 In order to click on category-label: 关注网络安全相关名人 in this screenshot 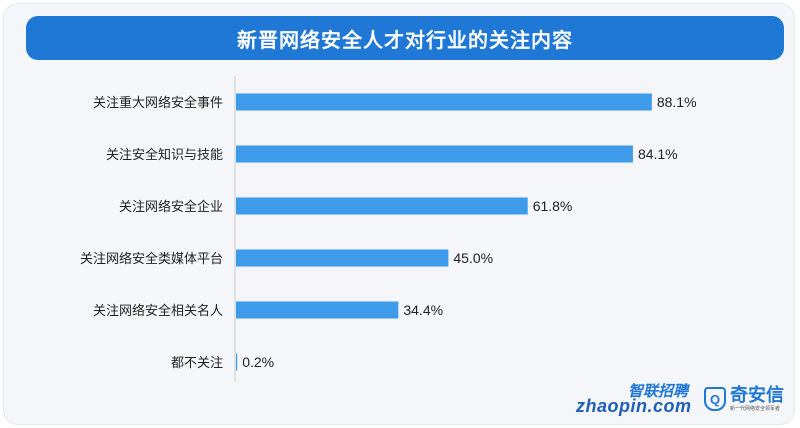, I will do `click(158, 311)`.